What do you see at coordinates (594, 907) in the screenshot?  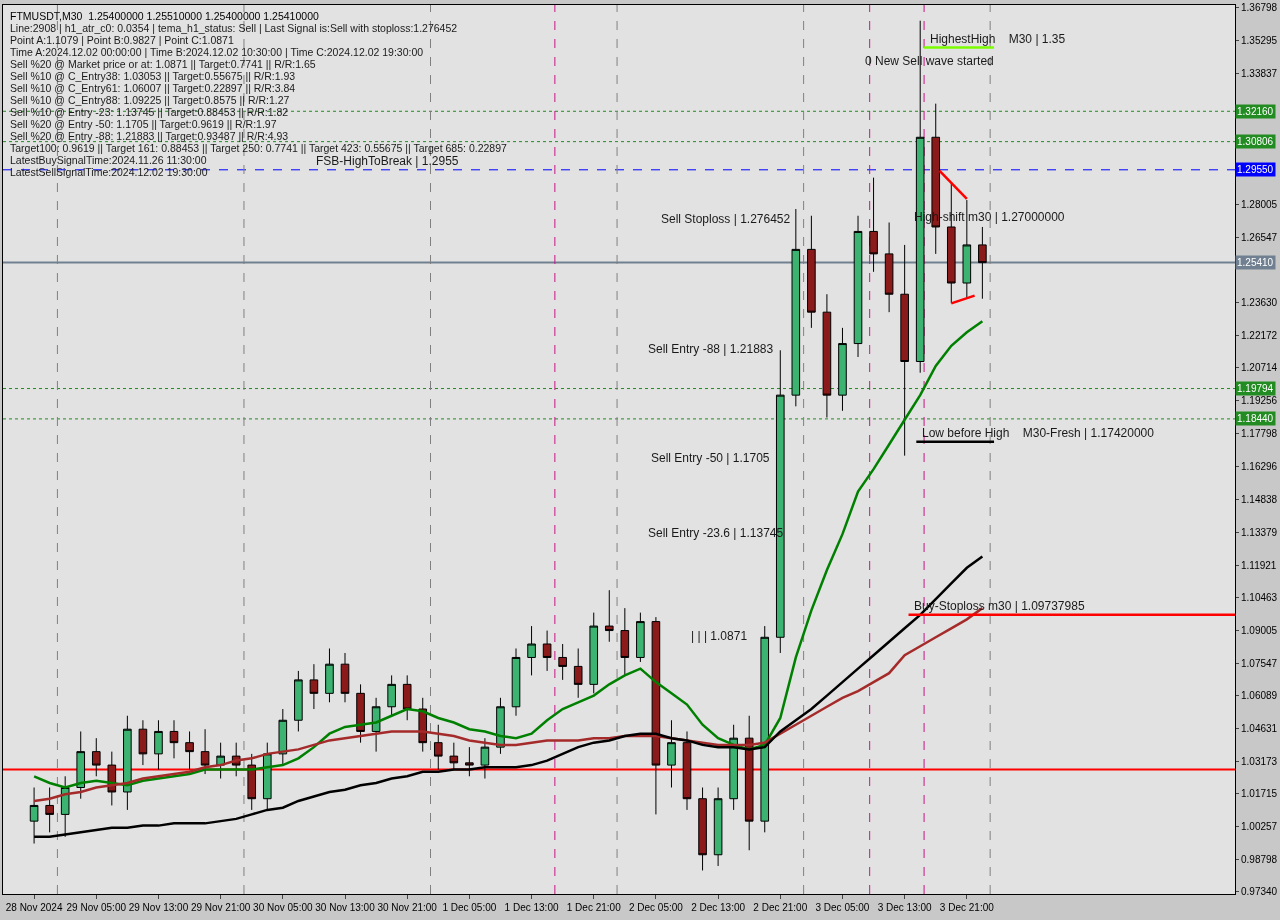 I see `x-tick-label: 1 Dec 21:00` at bounding box center [594, 907].